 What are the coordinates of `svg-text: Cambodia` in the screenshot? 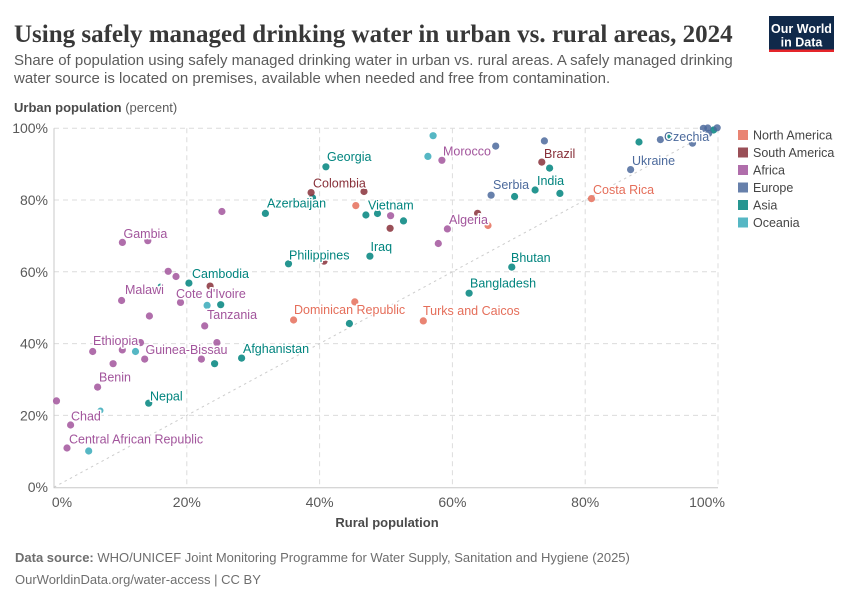 It's located at (220, 274).